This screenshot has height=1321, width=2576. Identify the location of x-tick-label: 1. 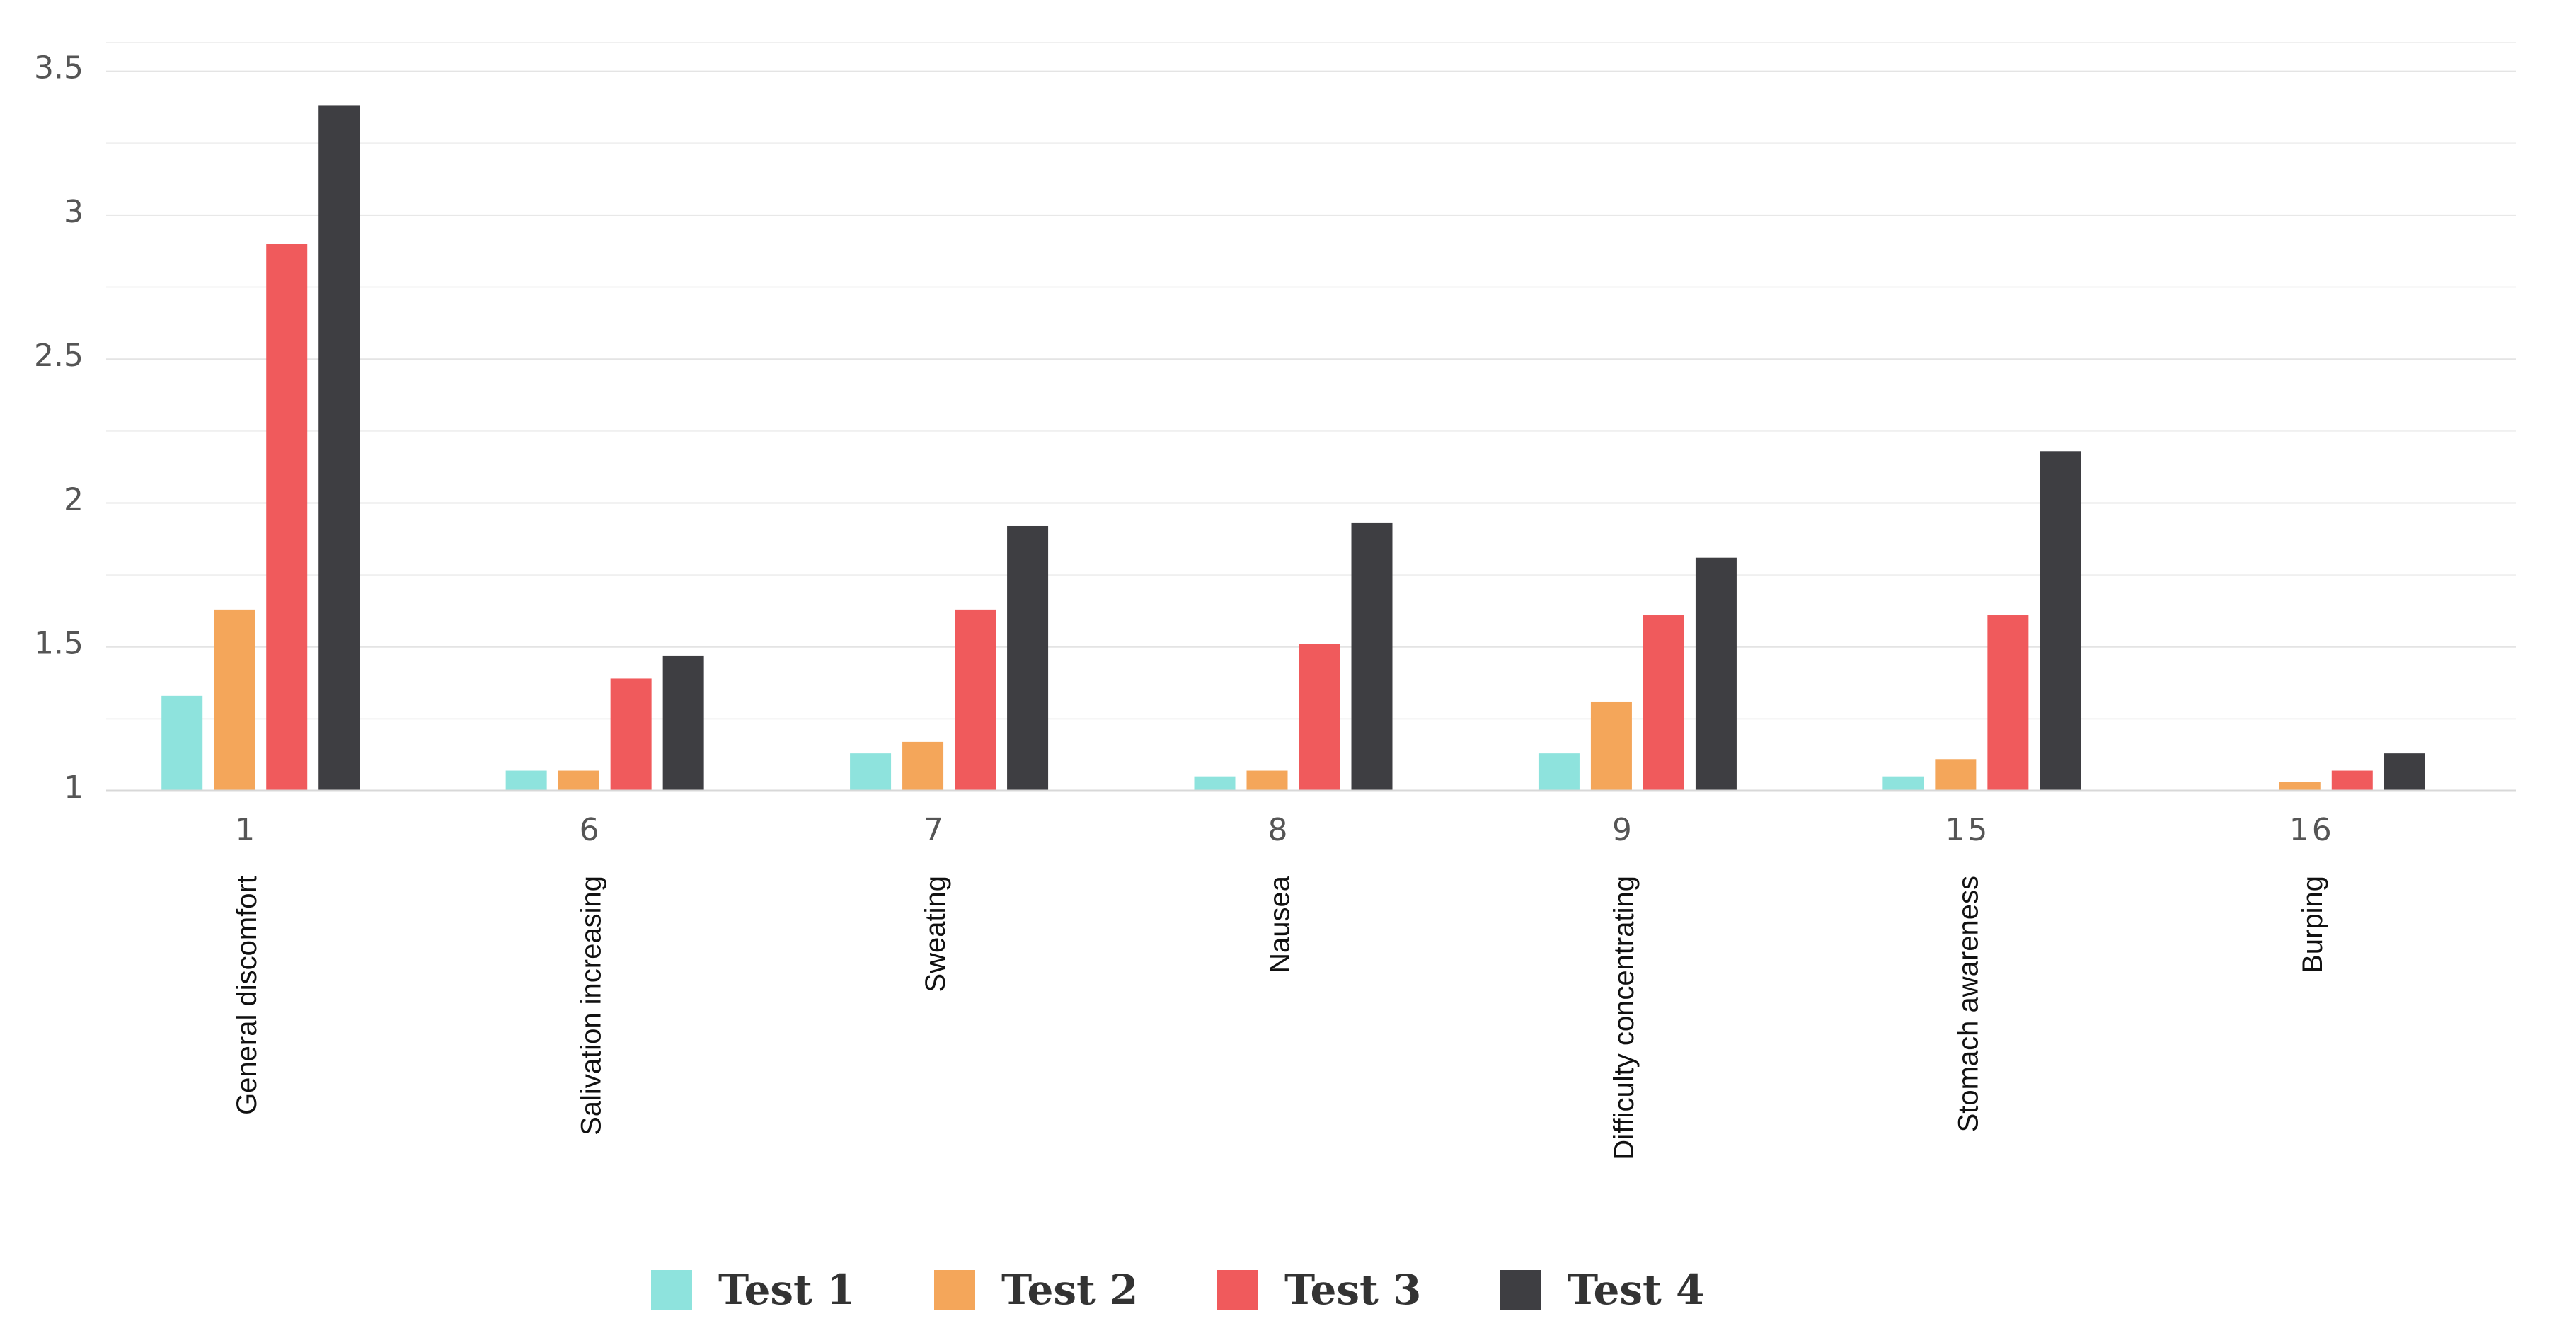
(247, 830).